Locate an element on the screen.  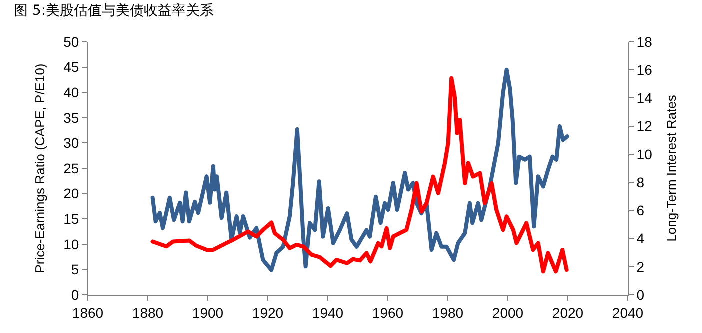
y2-tick-label: 0 is located at coordinates (640, 294).